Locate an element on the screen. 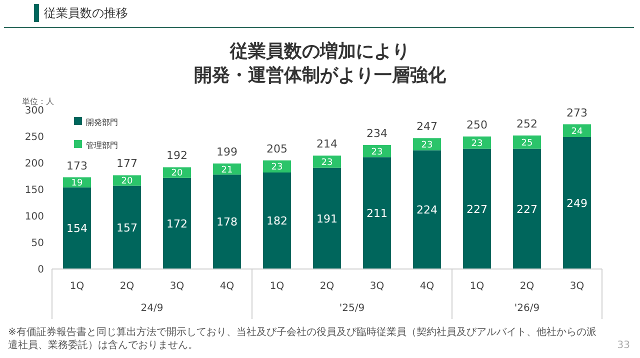 The width and height of the screenshot is (640, 358). total-label: 214 is located at coordinates (327, 144).